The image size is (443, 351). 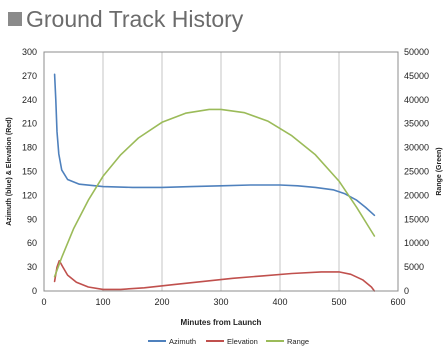 What do you see at coordinates (32, 219) in the screenshot?
I see `y-left-tick-label: 90` at bounding box center [32, 219].